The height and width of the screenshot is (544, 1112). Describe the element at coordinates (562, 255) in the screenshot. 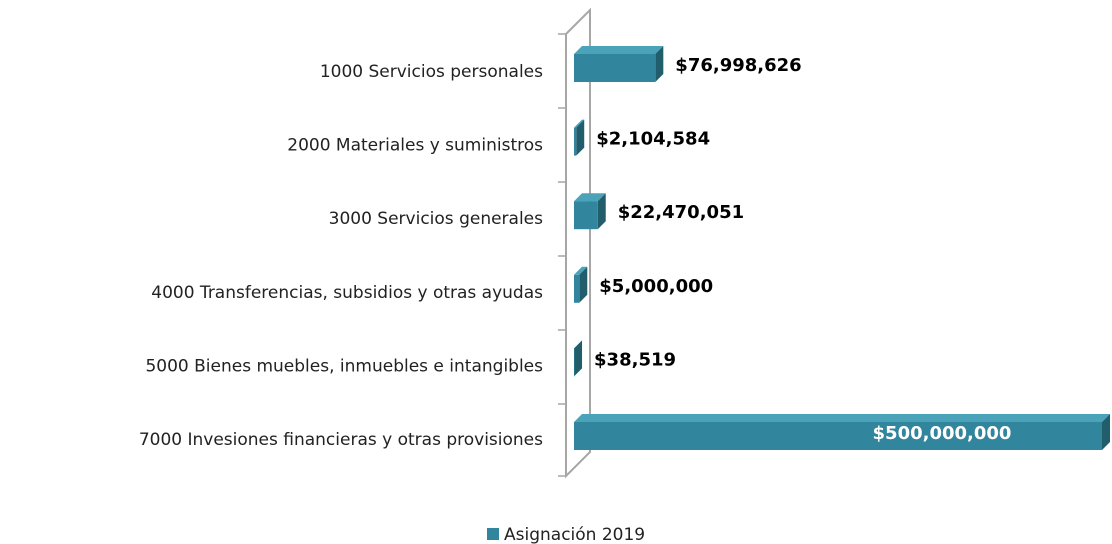

I see `category-ticks` at that location.